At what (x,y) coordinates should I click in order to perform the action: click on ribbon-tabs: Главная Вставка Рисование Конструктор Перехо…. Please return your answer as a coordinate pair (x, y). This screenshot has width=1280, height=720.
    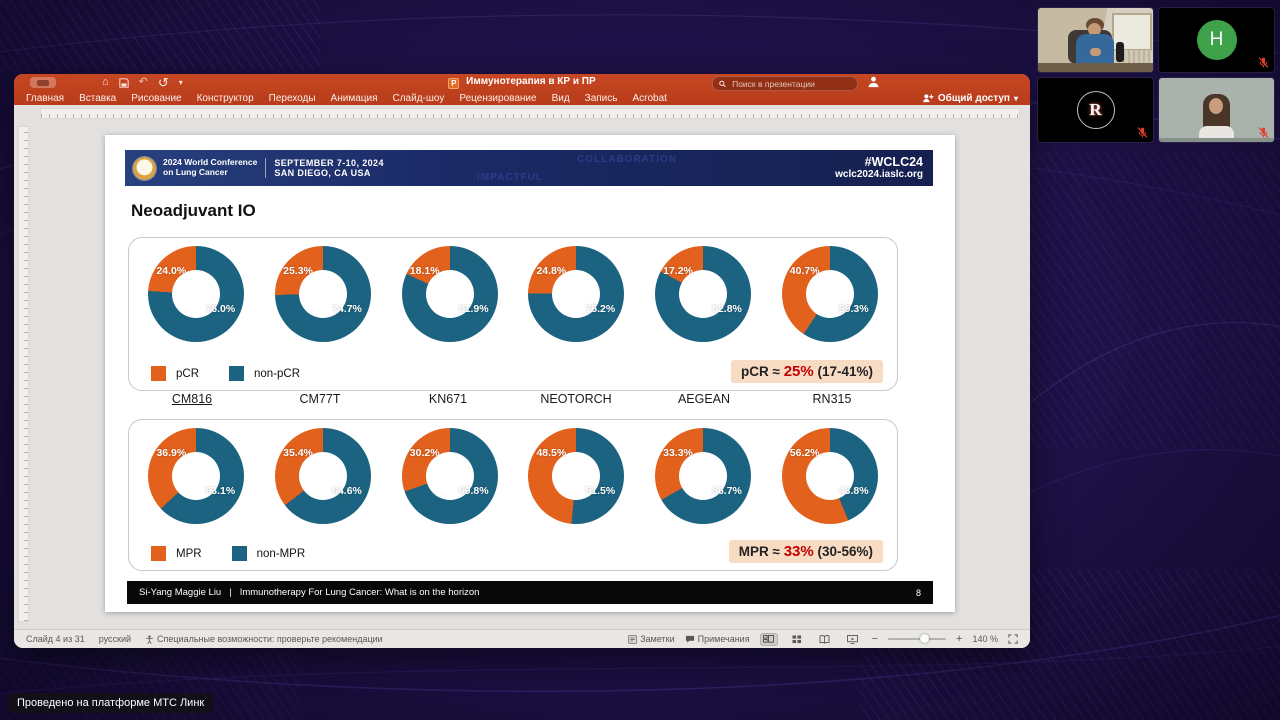
    Looking at the image, I should click on (346, 98).